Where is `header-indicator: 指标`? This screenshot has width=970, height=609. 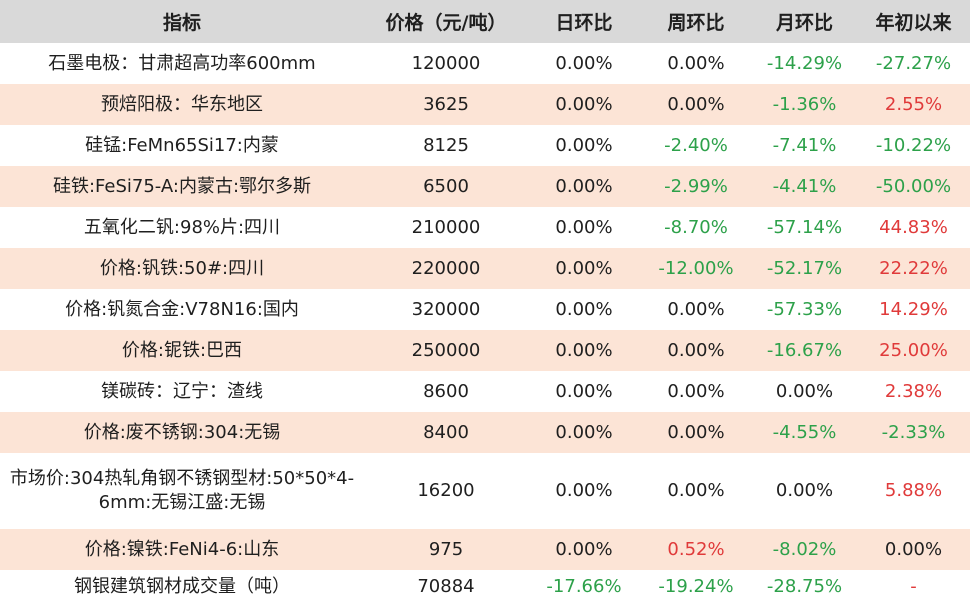
header-indicator: 指标 is located at coordinates (182, 21).